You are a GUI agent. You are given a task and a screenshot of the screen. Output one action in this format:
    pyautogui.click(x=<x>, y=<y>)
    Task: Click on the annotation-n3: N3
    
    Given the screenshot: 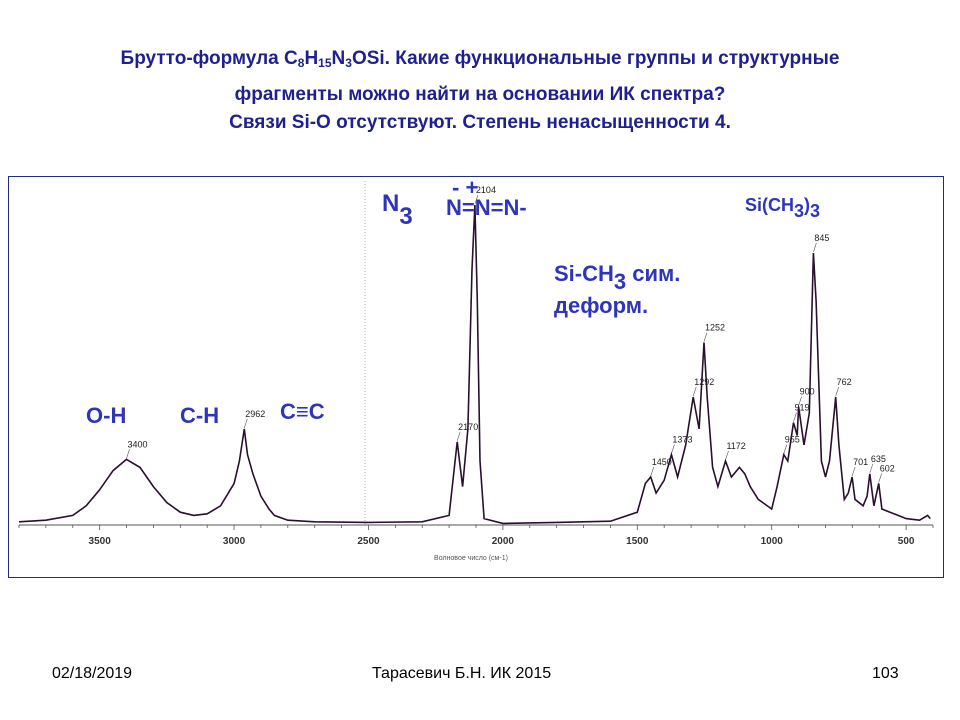 What is the action you would take?
    pyautogui.click(x=397, y=210)
    